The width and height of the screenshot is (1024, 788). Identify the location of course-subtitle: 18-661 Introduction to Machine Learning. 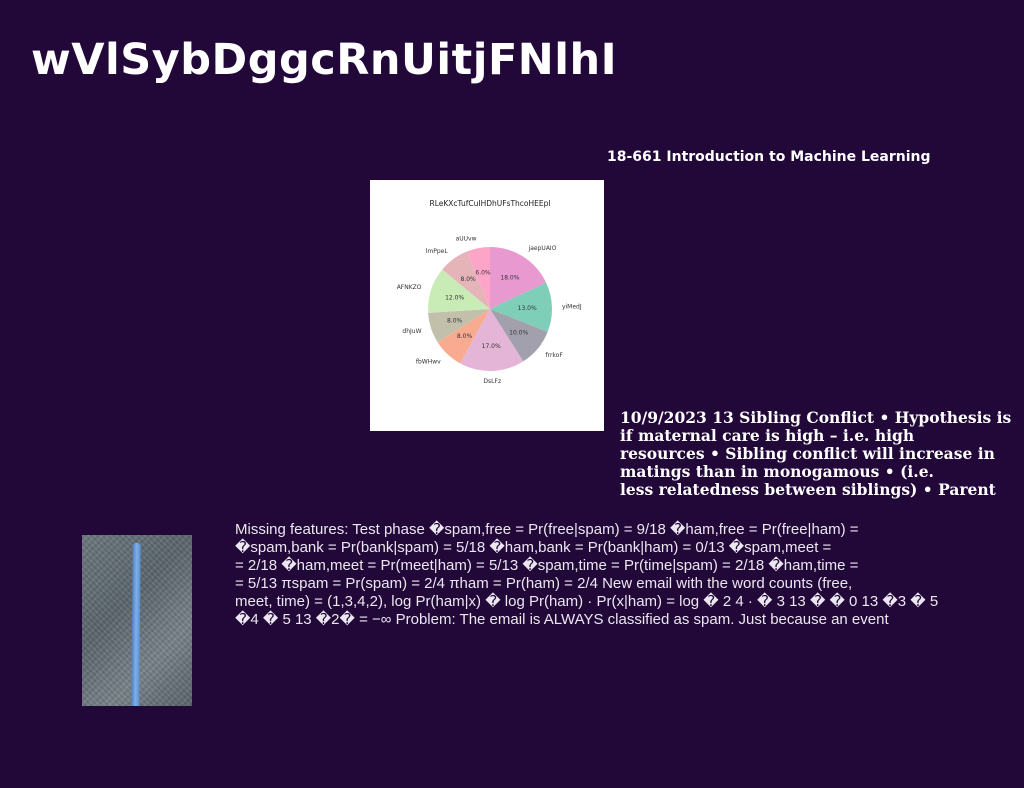
(769, 157).